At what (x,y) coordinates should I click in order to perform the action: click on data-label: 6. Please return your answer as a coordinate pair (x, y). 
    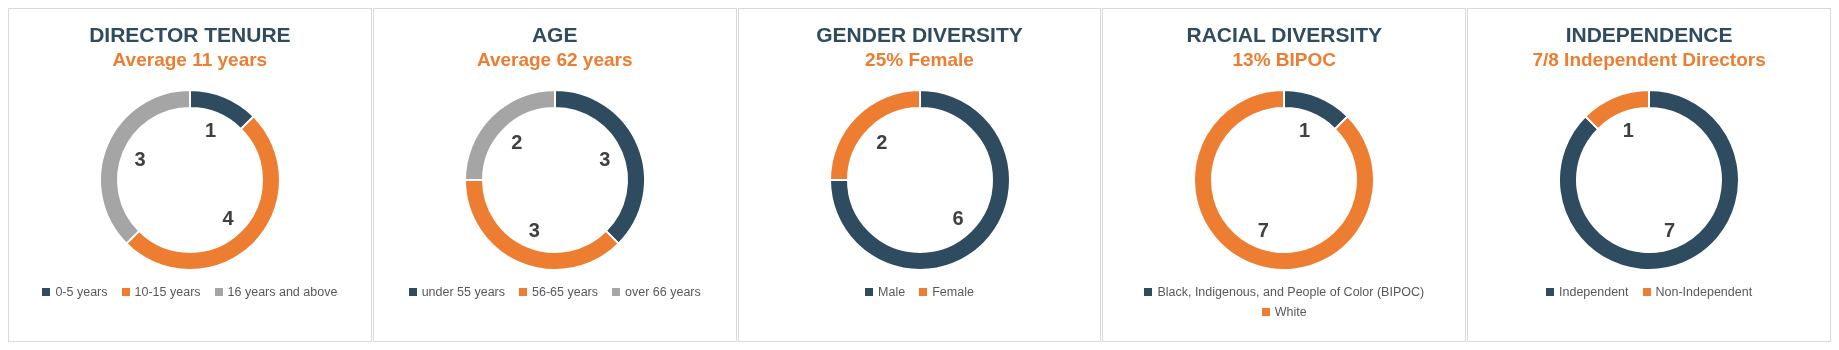
    Looking at the image, I should click on (958, 218).